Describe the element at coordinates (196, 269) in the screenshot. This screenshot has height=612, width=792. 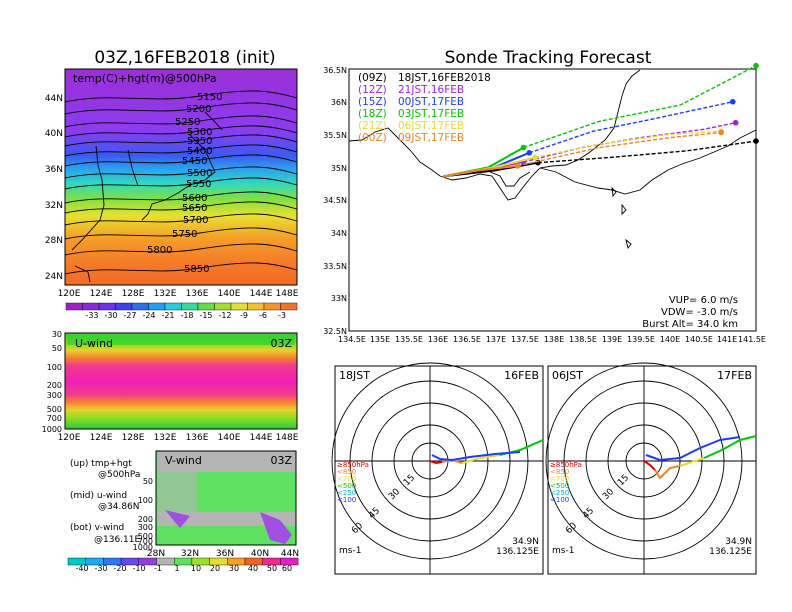
I see `contour-label: 5850` at that location.